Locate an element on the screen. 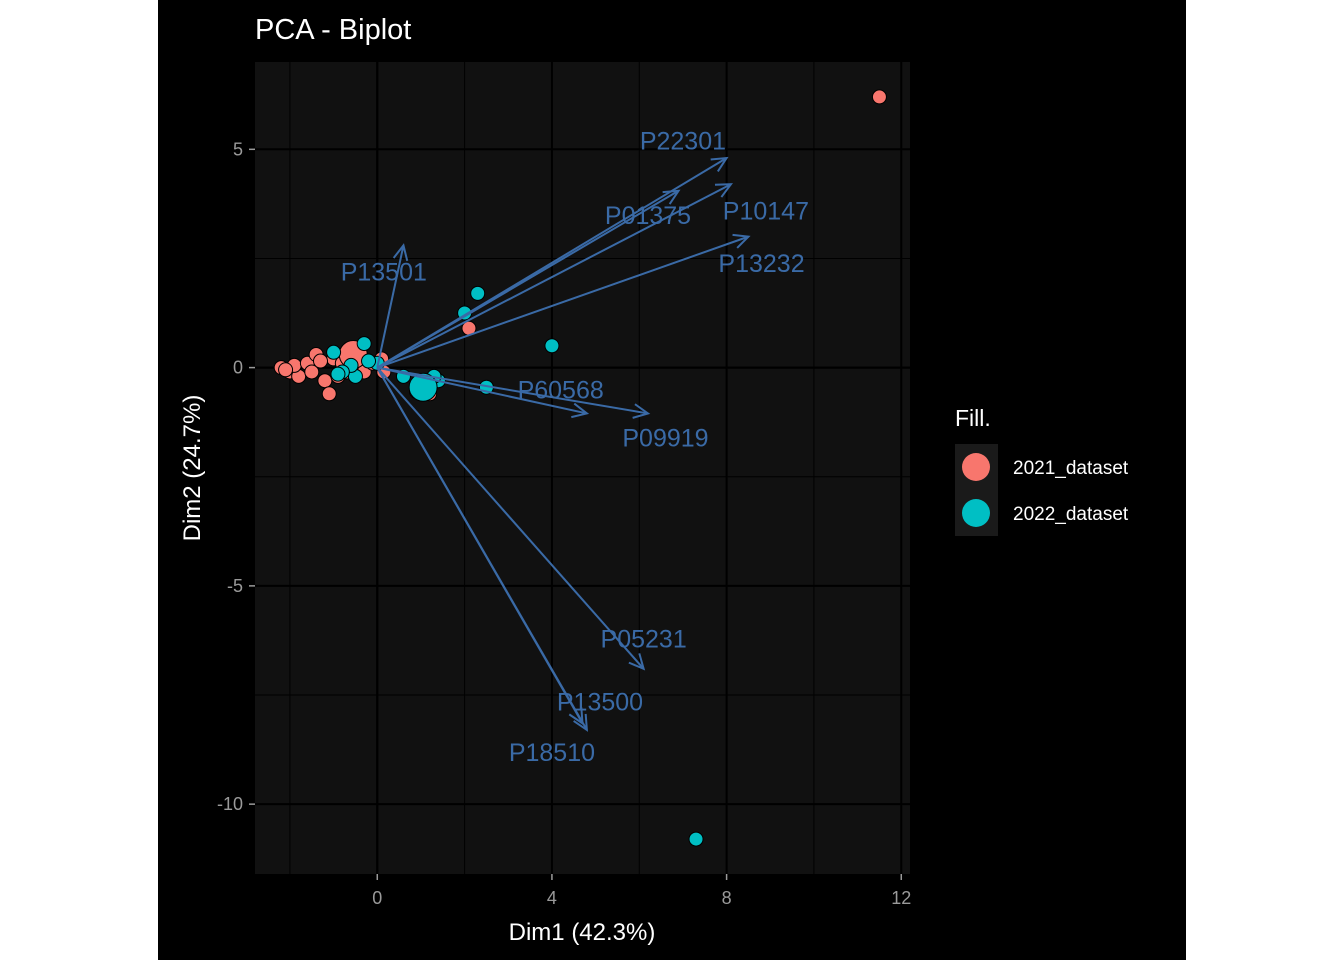 Image resolution: width=1344 pixels, height=960 pixels. variable-label: P22301 is located at coordinates (683, 142).